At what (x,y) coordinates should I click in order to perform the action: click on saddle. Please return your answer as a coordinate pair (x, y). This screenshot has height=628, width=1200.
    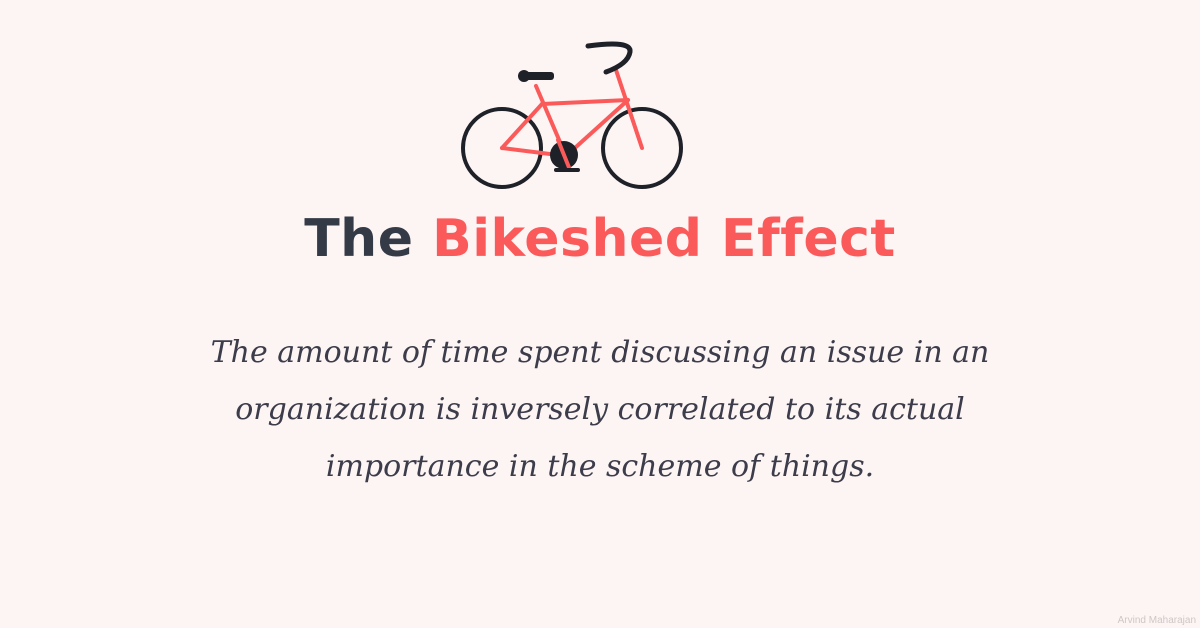
    Looking at the image, I should click on (539, 76).